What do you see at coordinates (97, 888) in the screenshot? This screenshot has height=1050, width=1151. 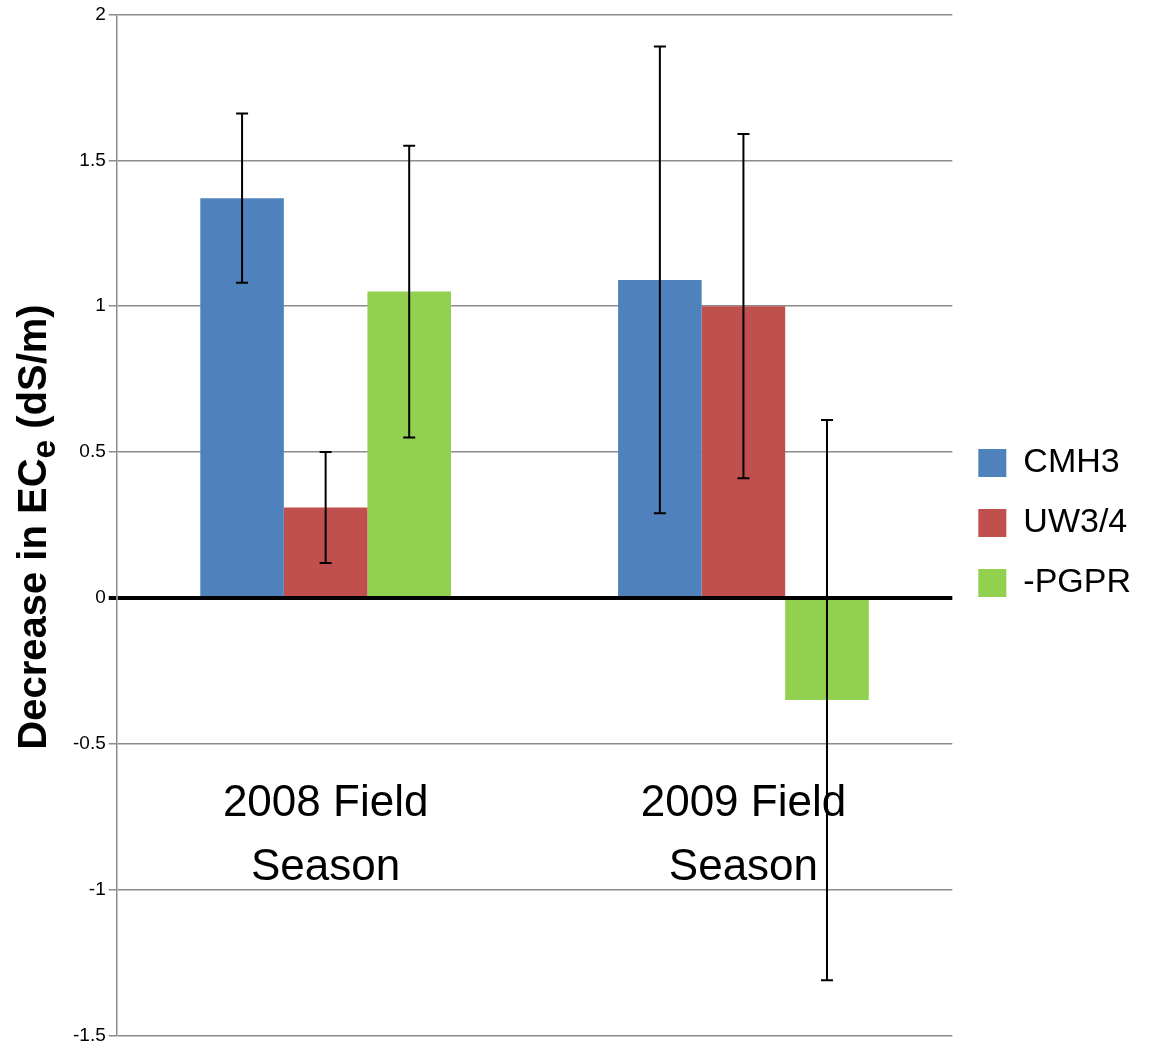 I see `y-tick-label: -1` at bounding box center [97, 888].